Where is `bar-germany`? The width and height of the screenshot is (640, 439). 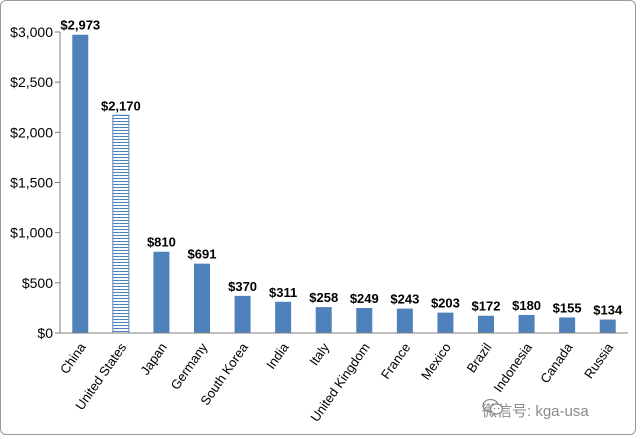
bar-germany is located at coordinates (202, 298).